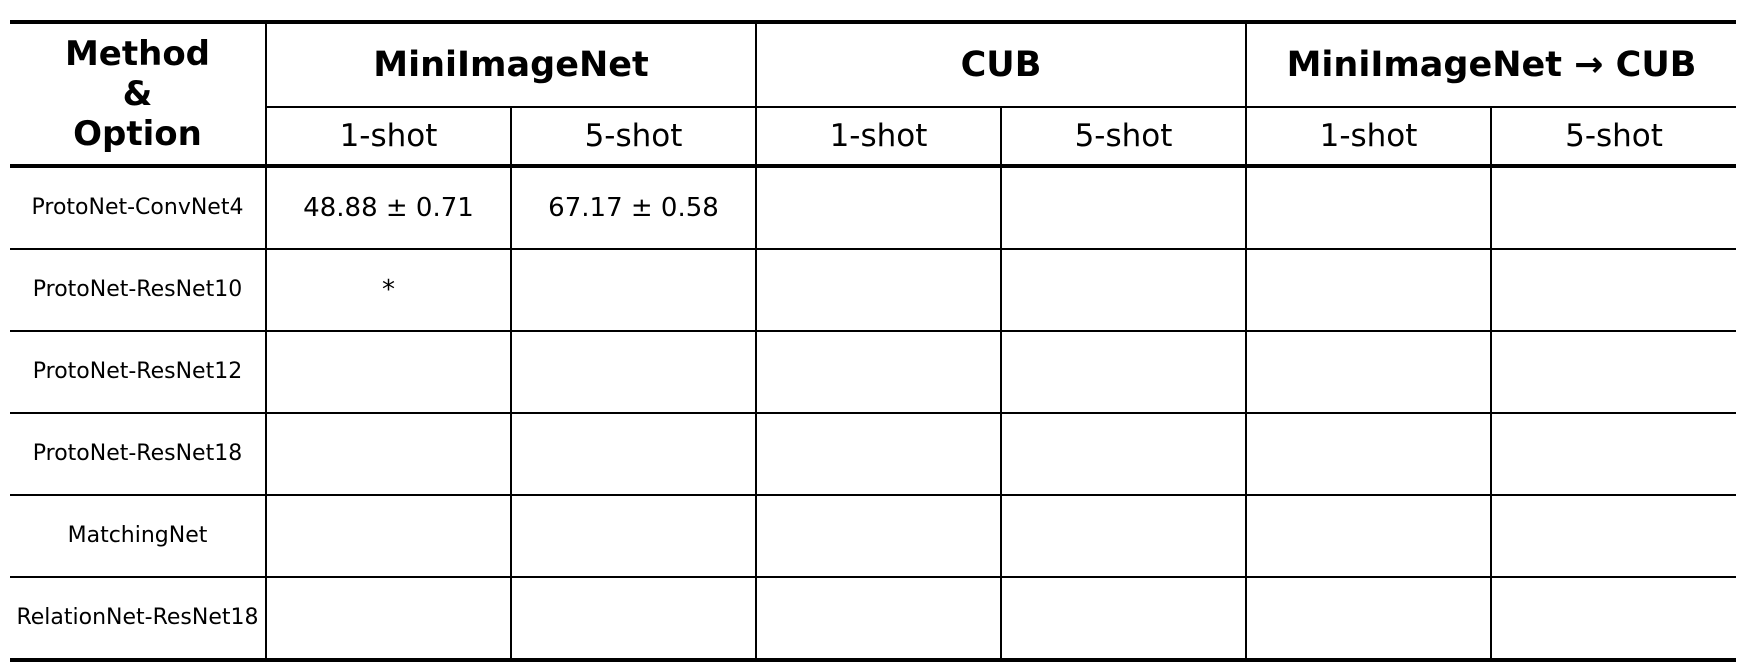  Describe the element at coordinates (511, 65) in the screenshot. I see `group-header-miniimagenet: MiniImageNet` at that location.